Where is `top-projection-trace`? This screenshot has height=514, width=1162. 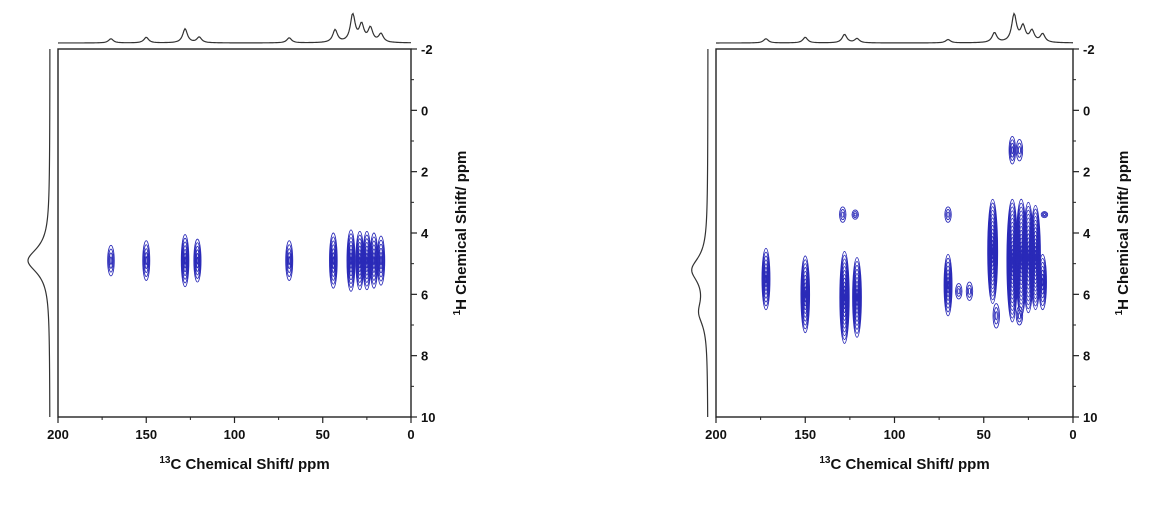
top-projection-trace is located at coordinates (234, 28).